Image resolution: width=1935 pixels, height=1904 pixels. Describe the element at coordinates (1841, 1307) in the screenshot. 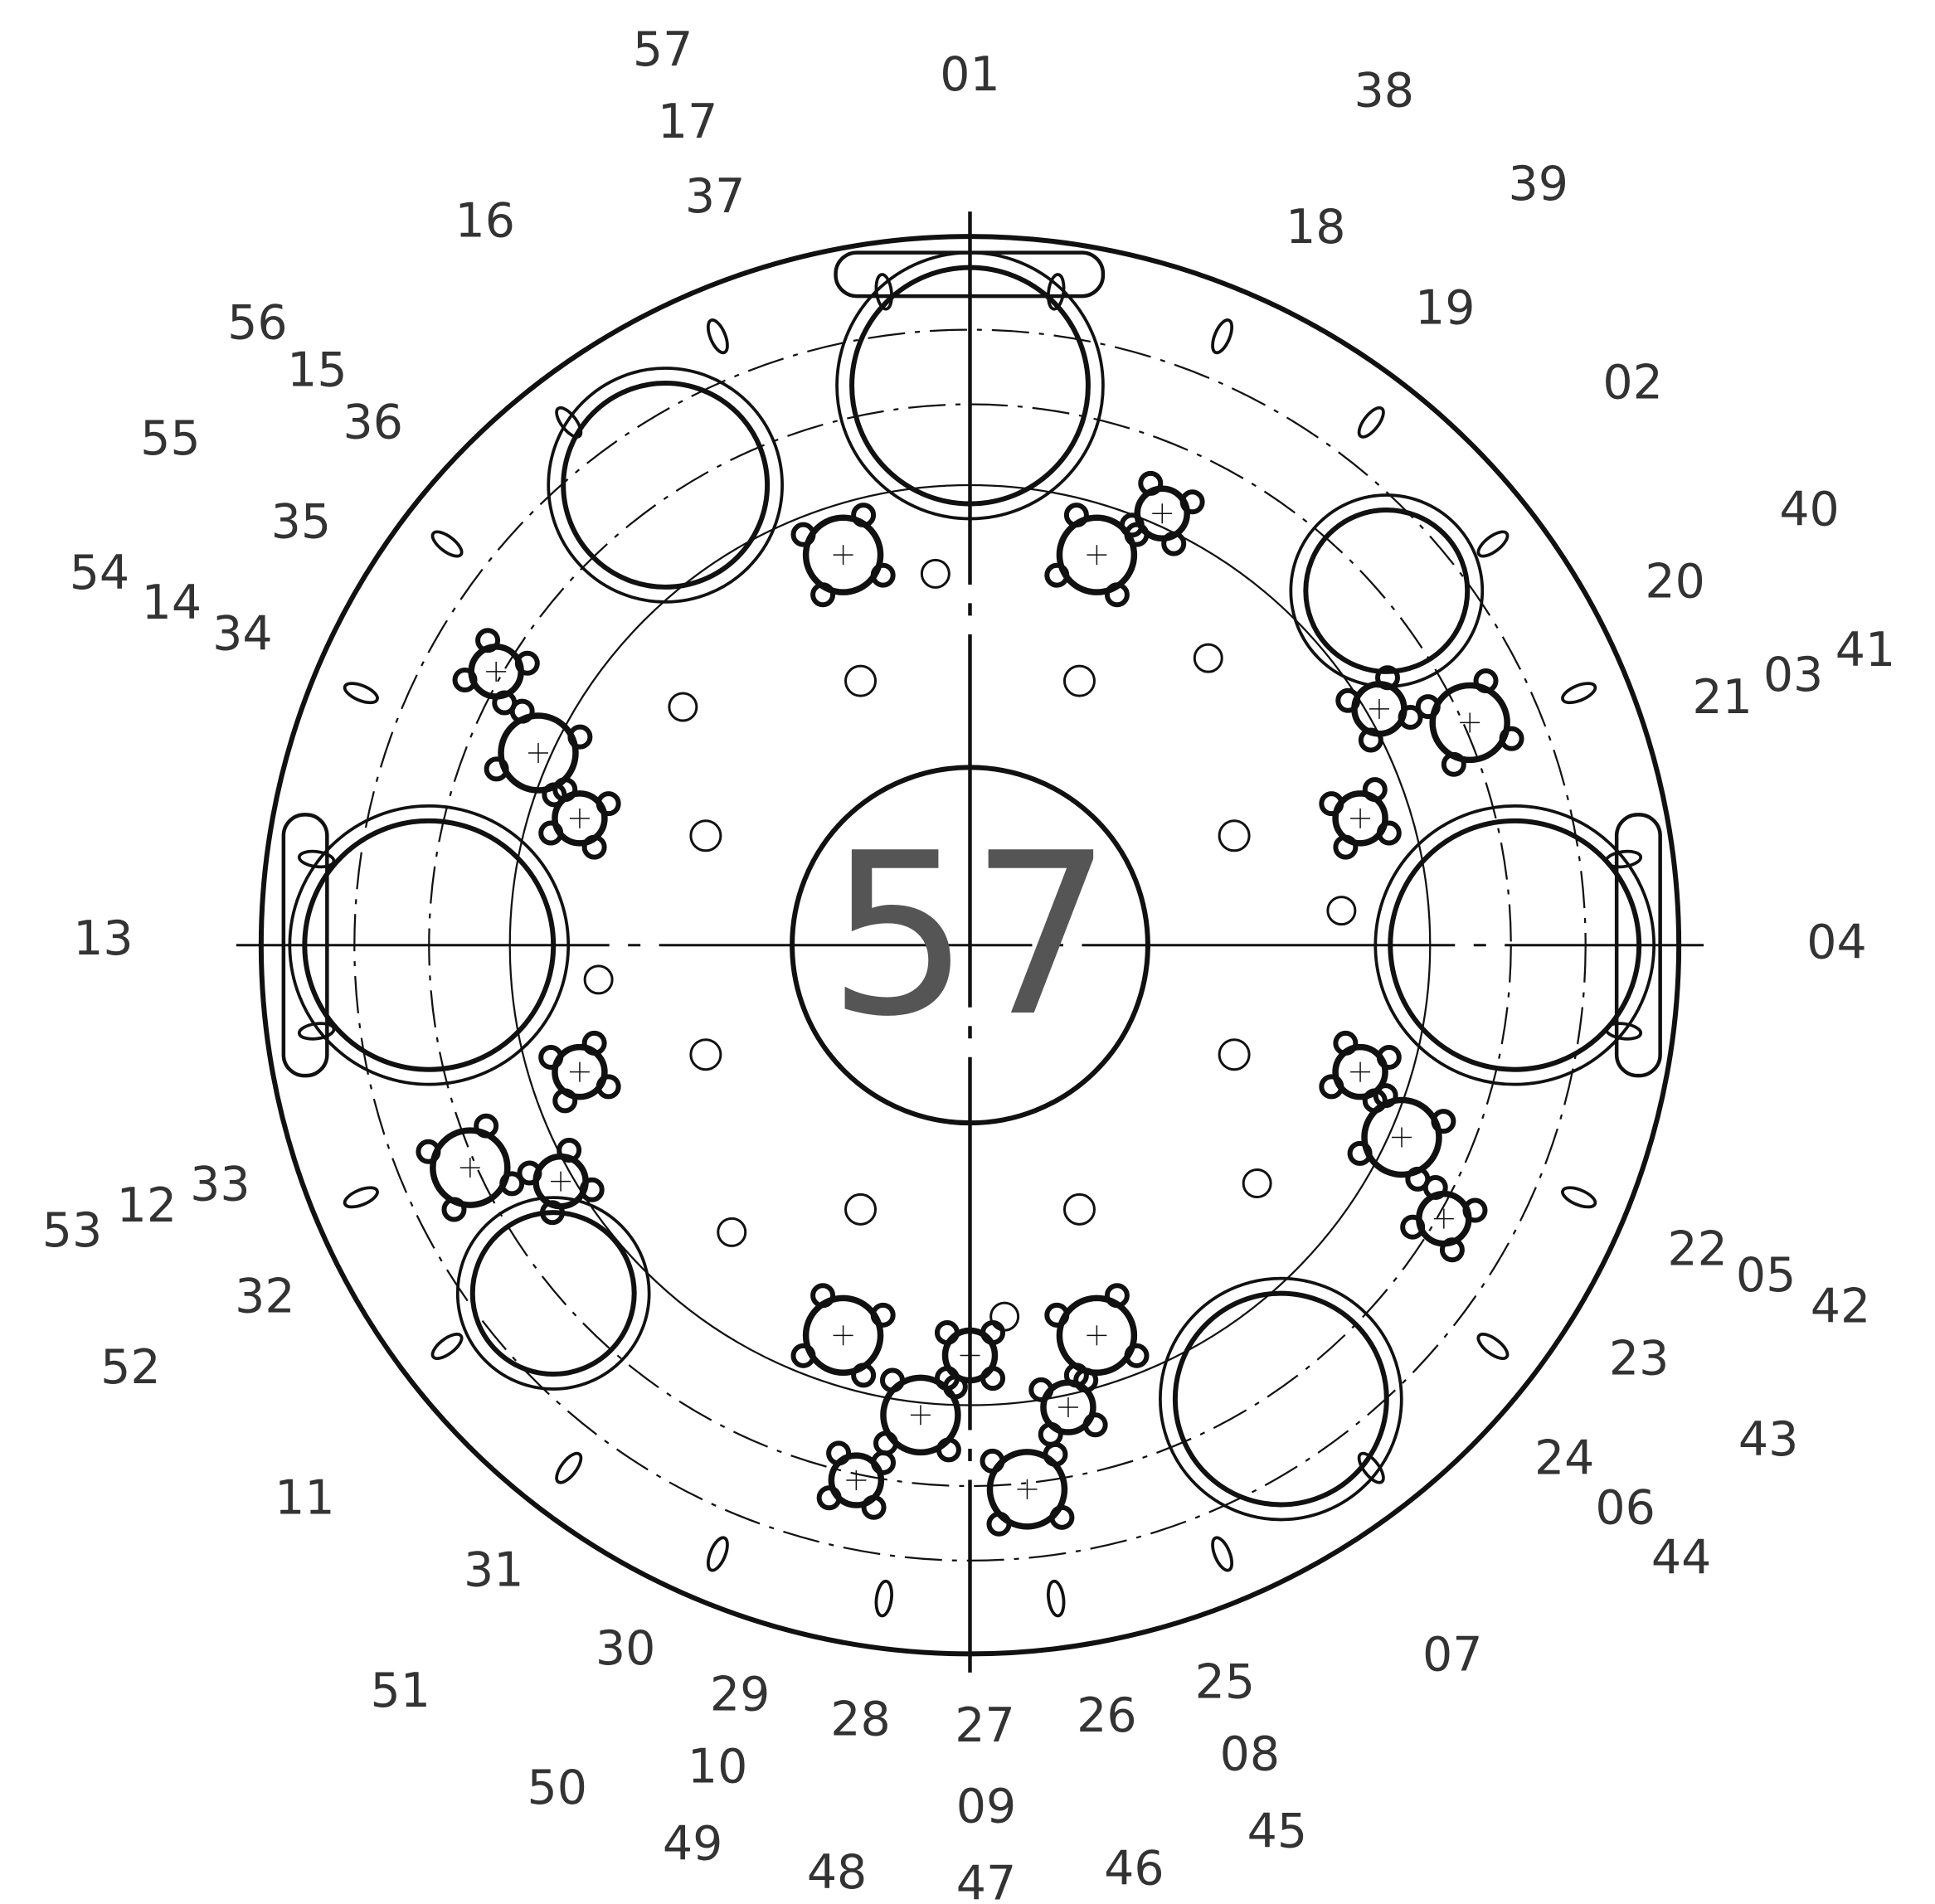

I see `part-label: 42` at that location.